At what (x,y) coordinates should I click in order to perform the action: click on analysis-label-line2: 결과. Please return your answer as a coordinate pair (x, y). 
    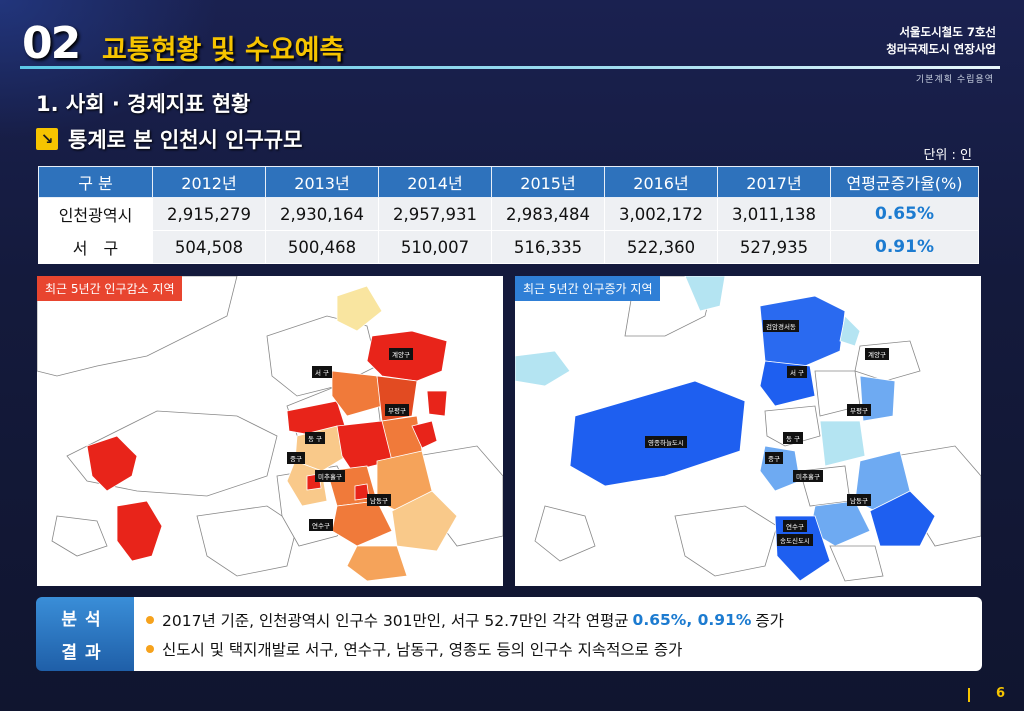
    Looking at the image, I should click on (85, 653).